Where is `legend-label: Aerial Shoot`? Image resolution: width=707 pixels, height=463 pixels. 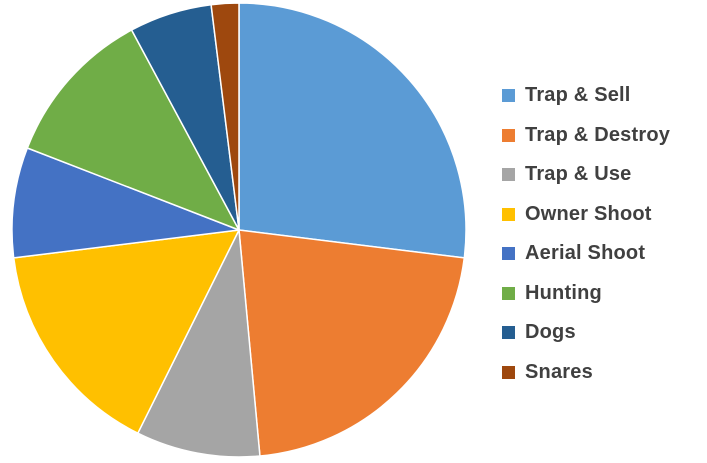 legend-label: Aerial Shoot is located at coordinates (585, 253).